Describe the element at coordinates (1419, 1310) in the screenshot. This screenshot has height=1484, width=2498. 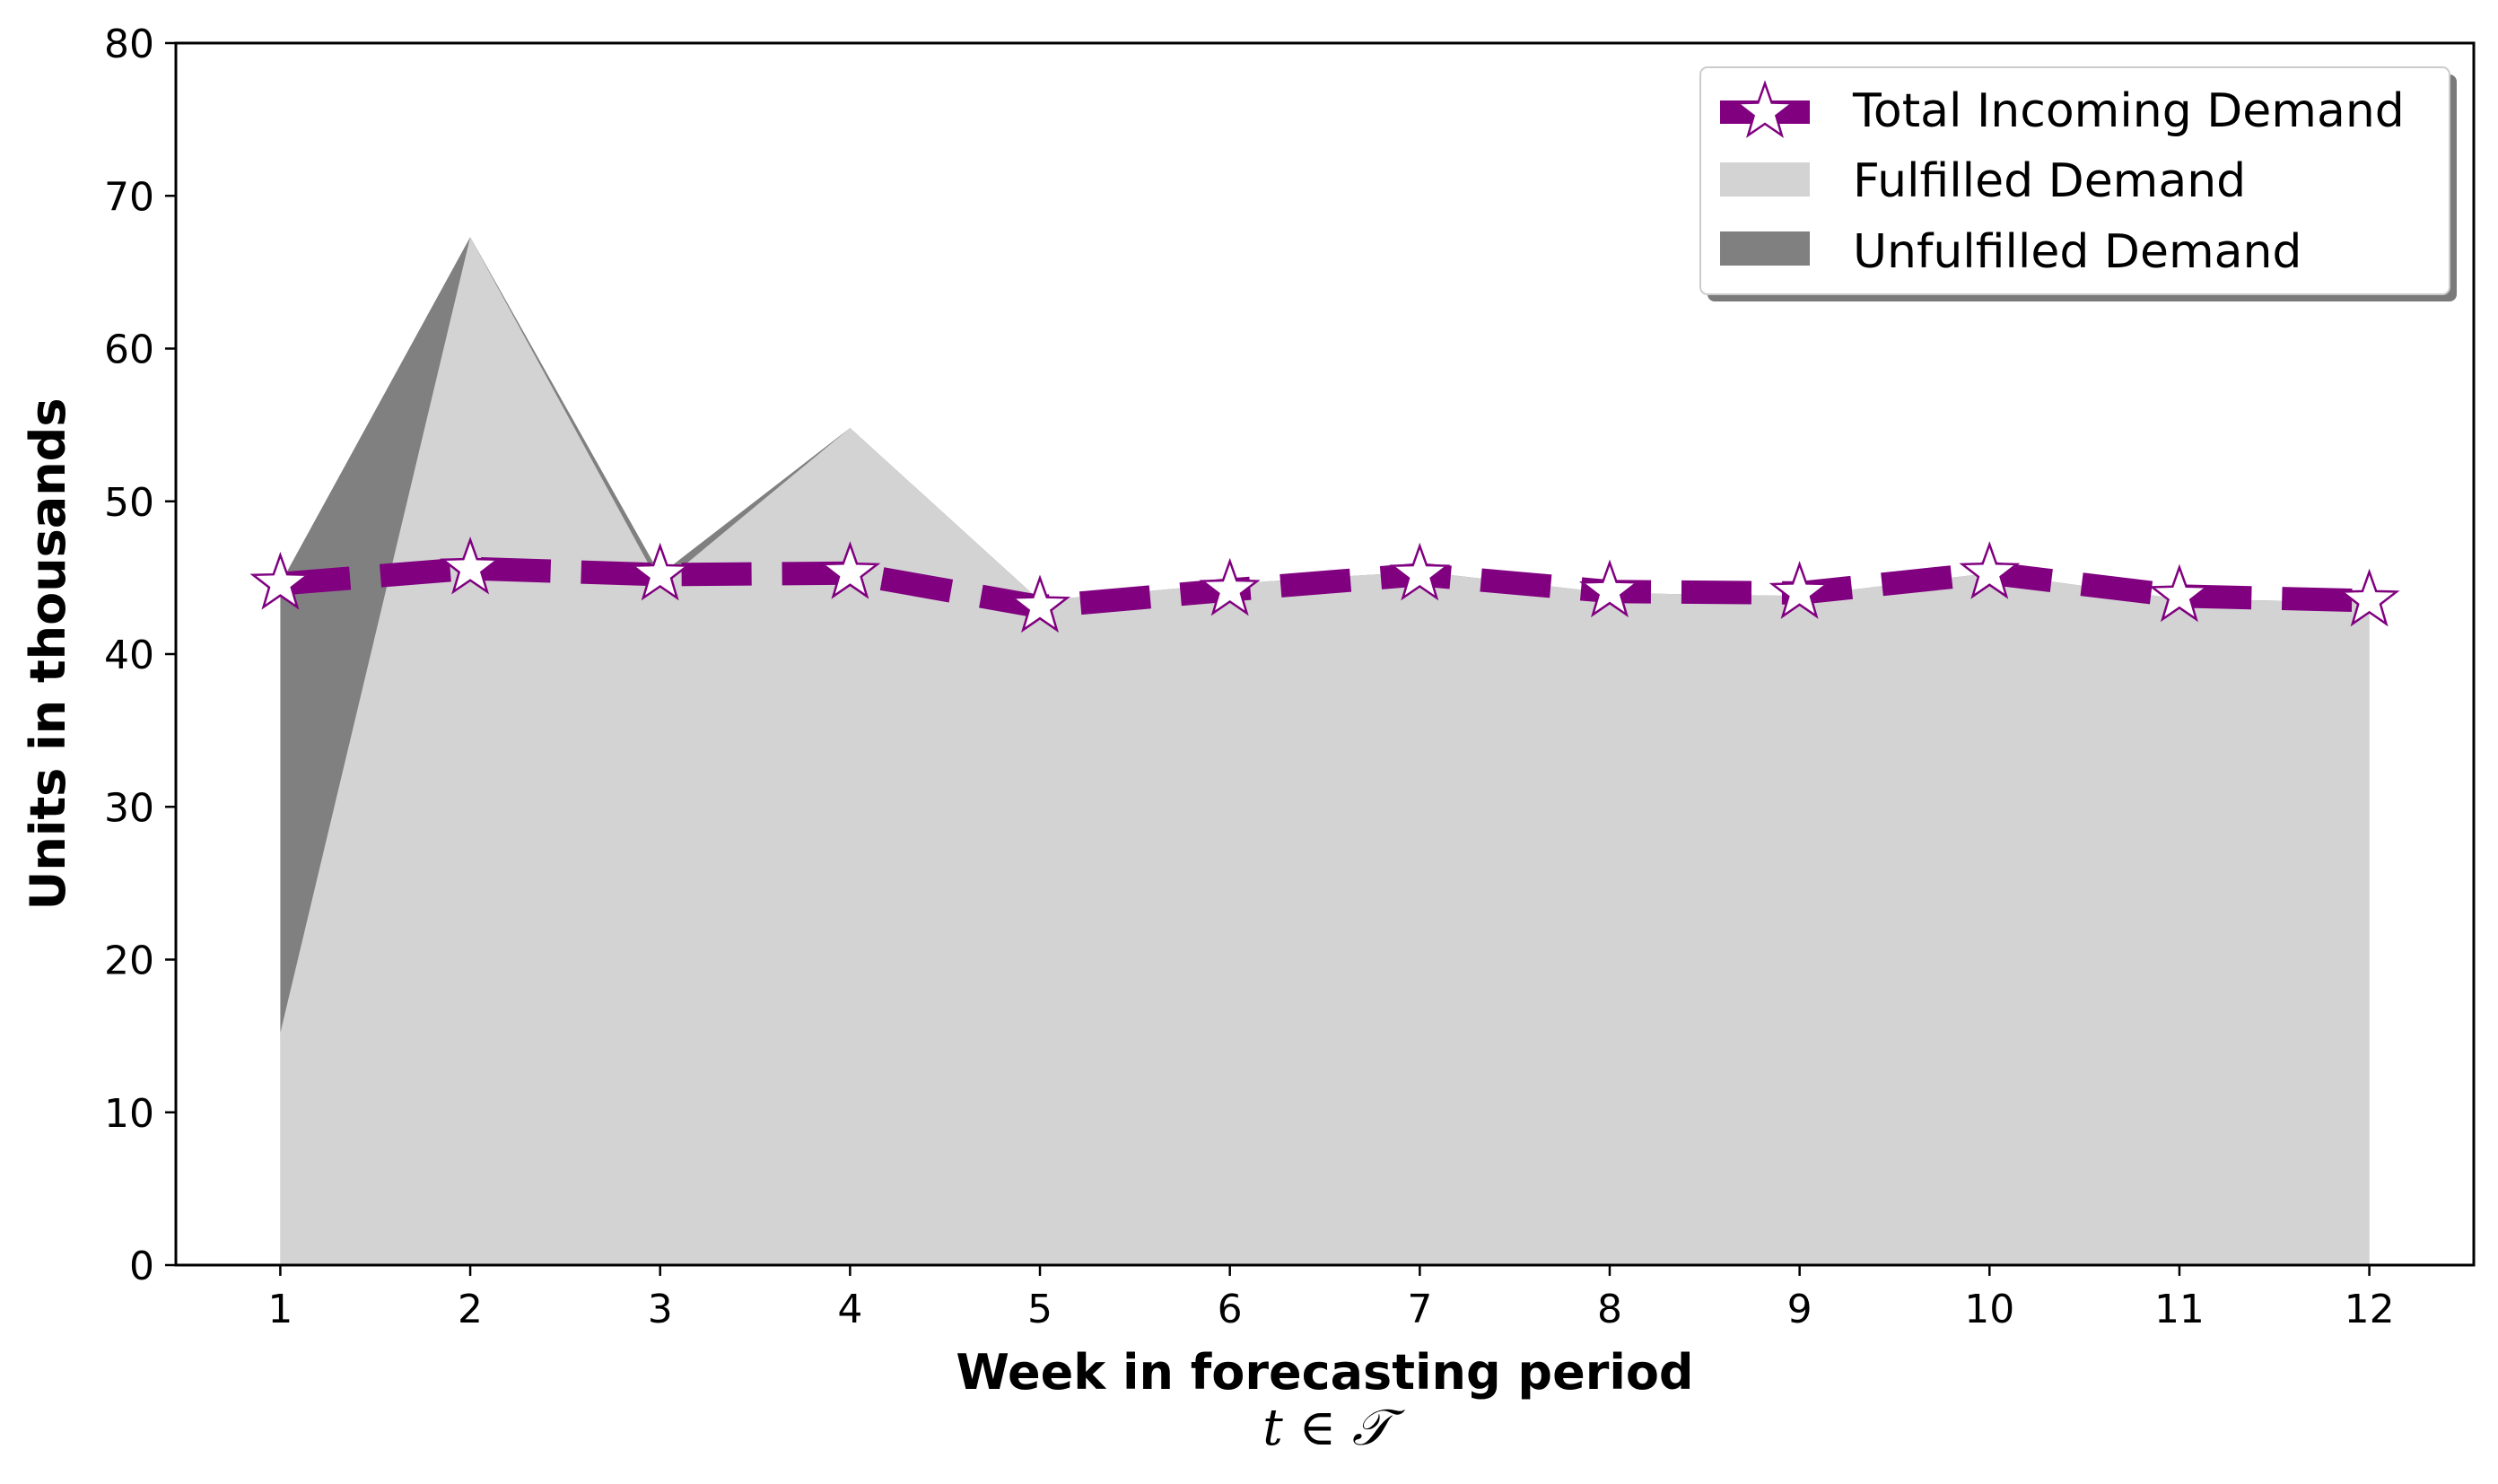
I see `x-tick-label: 7` at that location.